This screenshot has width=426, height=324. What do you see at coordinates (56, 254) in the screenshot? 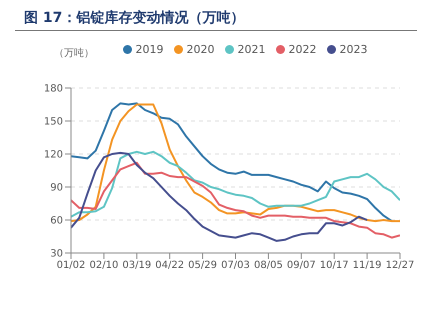
I see `y-tick-label: 30` at bounding box center [56, 254].